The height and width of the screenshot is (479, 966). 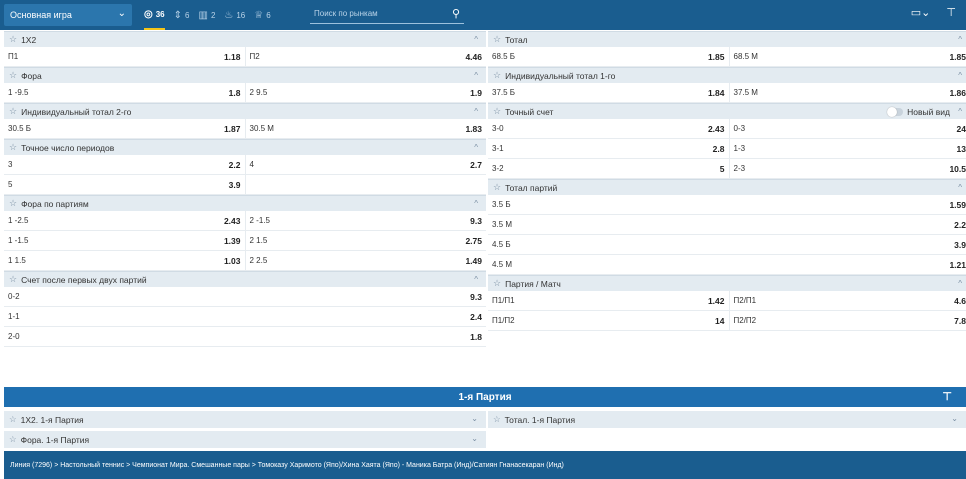 What do you see at coordinates (727, 283) in the screenshot?
I see `market-header: ☆ Партия / Матч ^` at bounding box center [727, 283].